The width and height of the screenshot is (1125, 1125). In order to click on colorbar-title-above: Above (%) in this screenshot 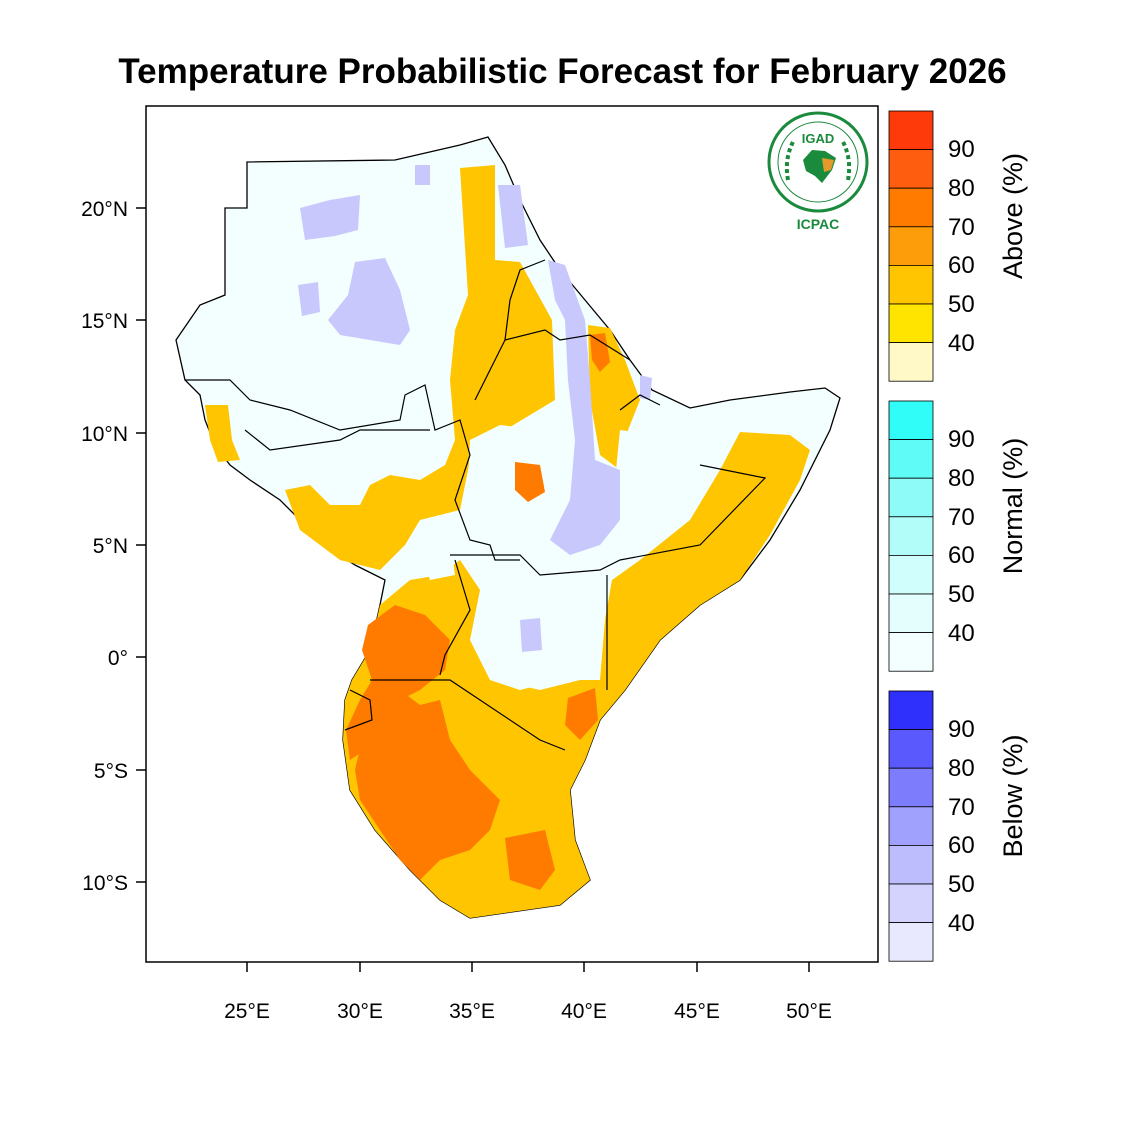, I will do `click(1013, 216)`.